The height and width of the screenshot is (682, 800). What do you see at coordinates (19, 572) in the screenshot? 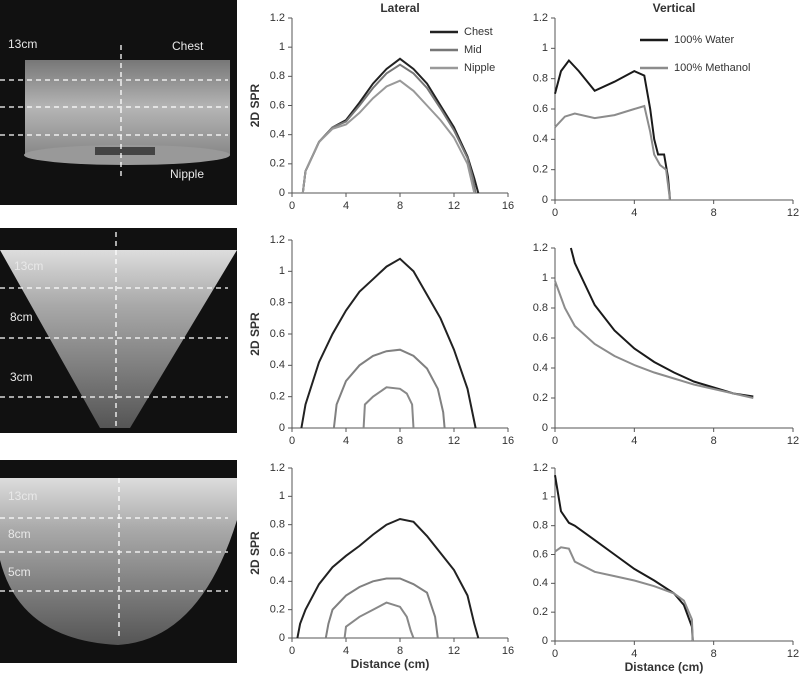
I see `image-label: 5cm` at bounding box center [19, 572].